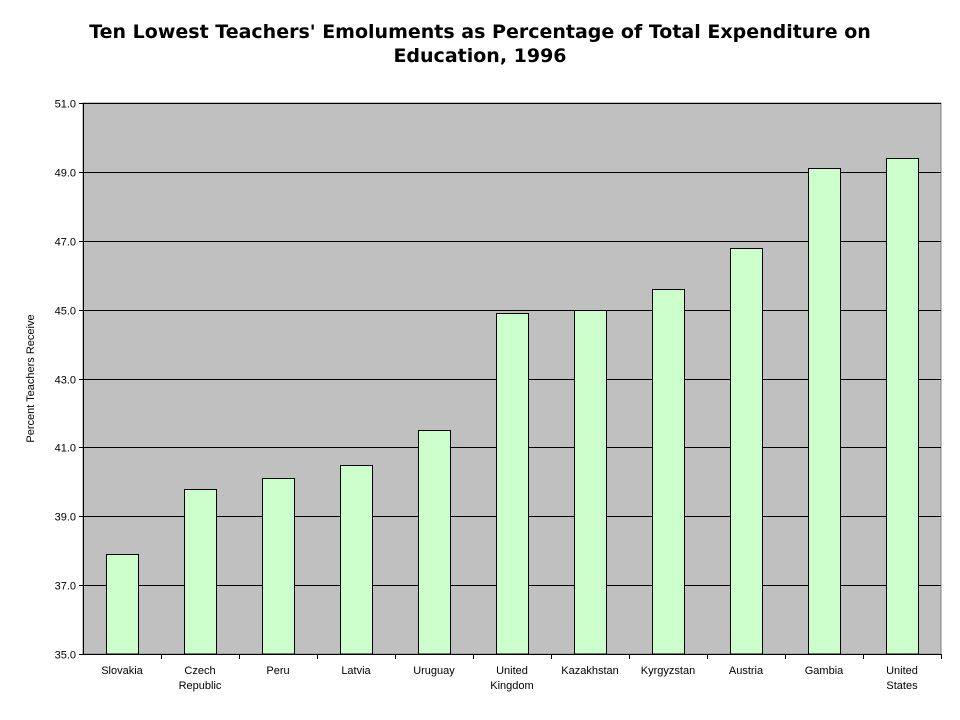 This screenshot has width=960, height=720. Describe the element at coordinates (200, 678) in the screenshot. I see `x-tick-label: Czech Republic` at that location.